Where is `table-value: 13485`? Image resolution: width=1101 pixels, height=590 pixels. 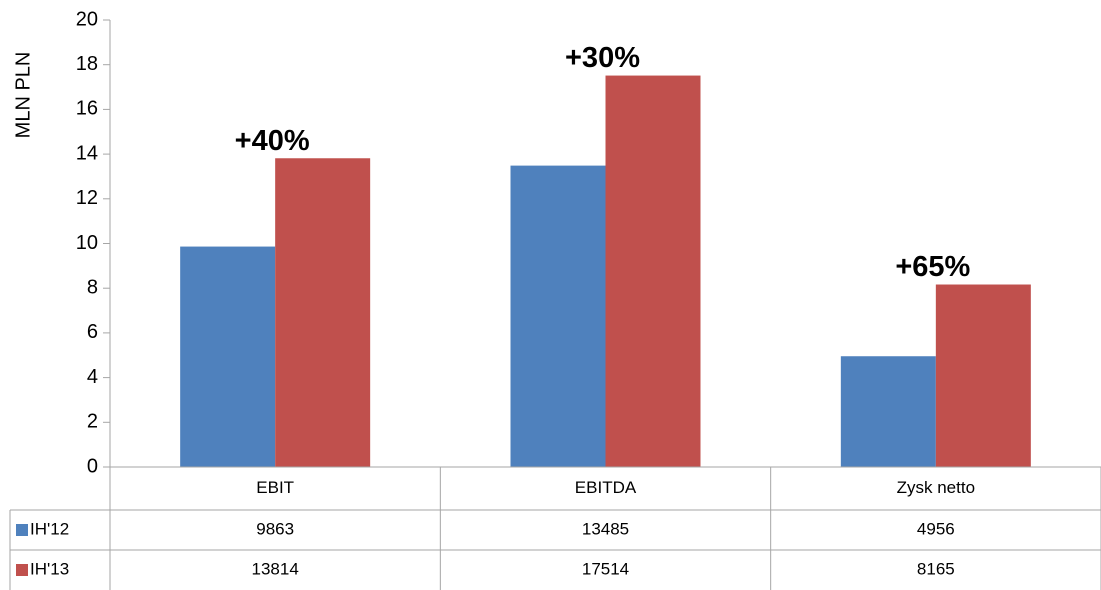 table-value: 13485 is located at coordinates (605, 528).